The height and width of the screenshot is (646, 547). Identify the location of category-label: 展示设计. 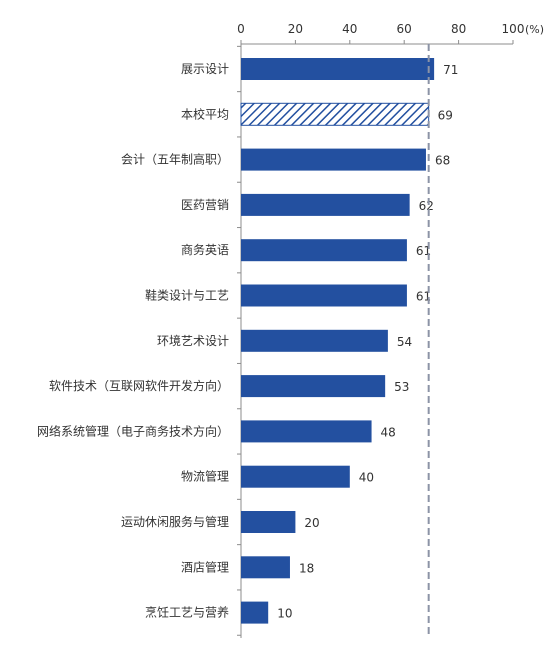
(205, 69).